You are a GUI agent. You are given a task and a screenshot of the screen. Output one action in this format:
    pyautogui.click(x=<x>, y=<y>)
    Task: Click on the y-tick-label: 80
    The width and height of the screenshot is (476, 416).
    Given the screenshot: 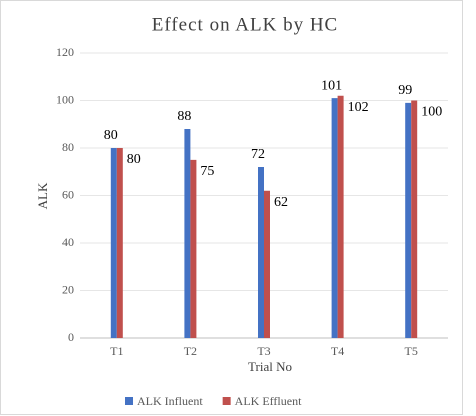 What is the action you would take?
    pyautogui.click(x=68, y=147)
    